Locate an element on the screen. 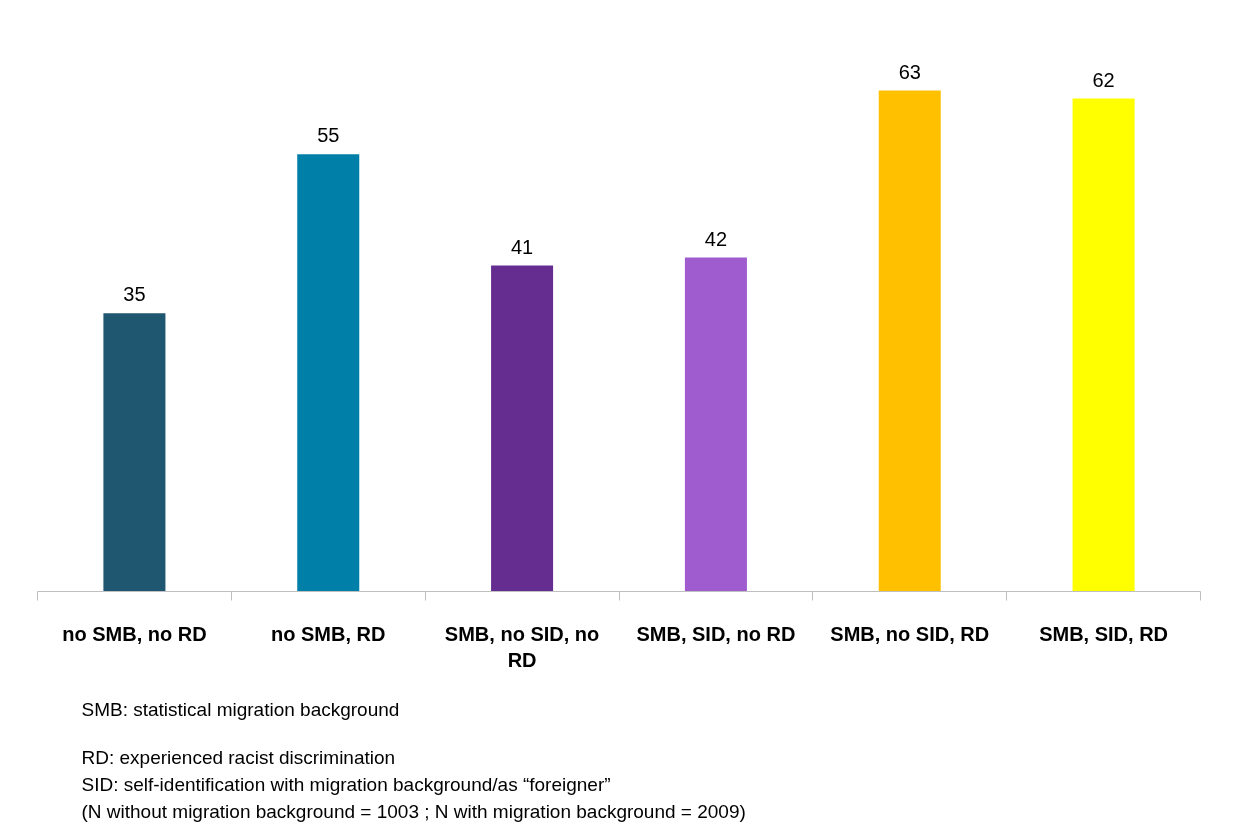 This screenshot has width=1239, height=823. text: SMB: statistical migration background is located at coordinates (240, 709).